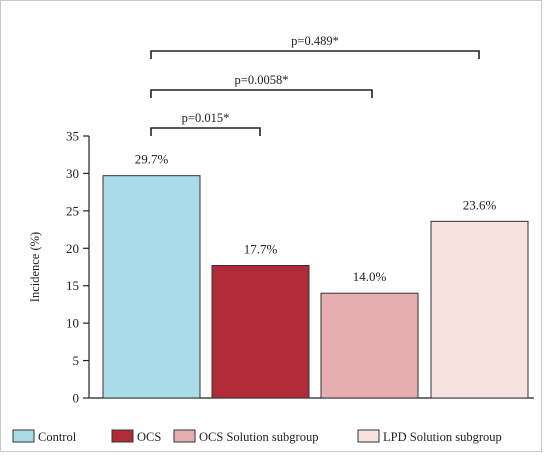 This screenshot has height=455, width=544. I want to click on y-tick-label: 0, so click(76, 398).